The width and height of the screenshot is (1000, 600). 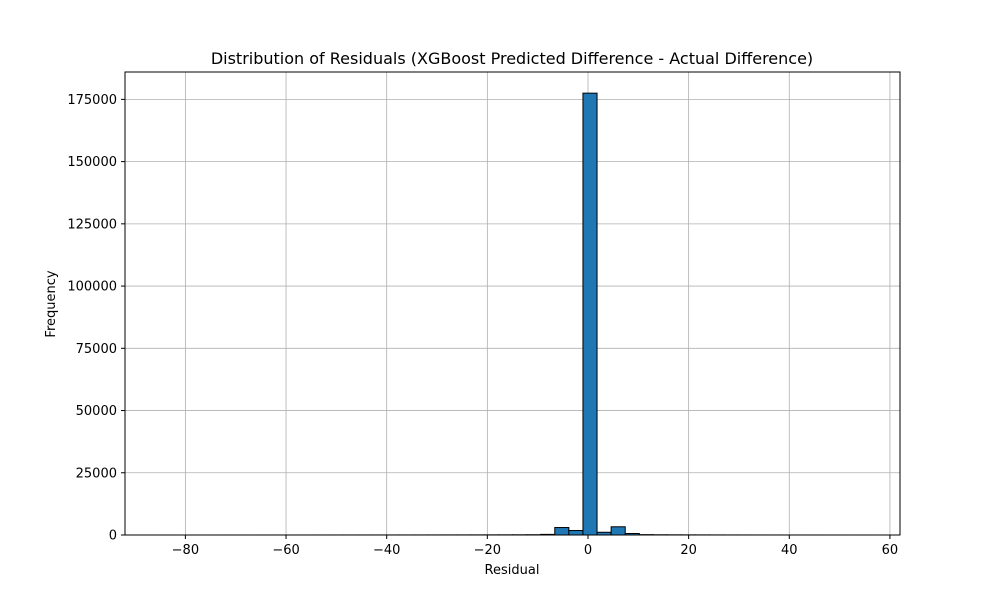 I want to click on x-tick-label: 0, so click(x=588, y=550).